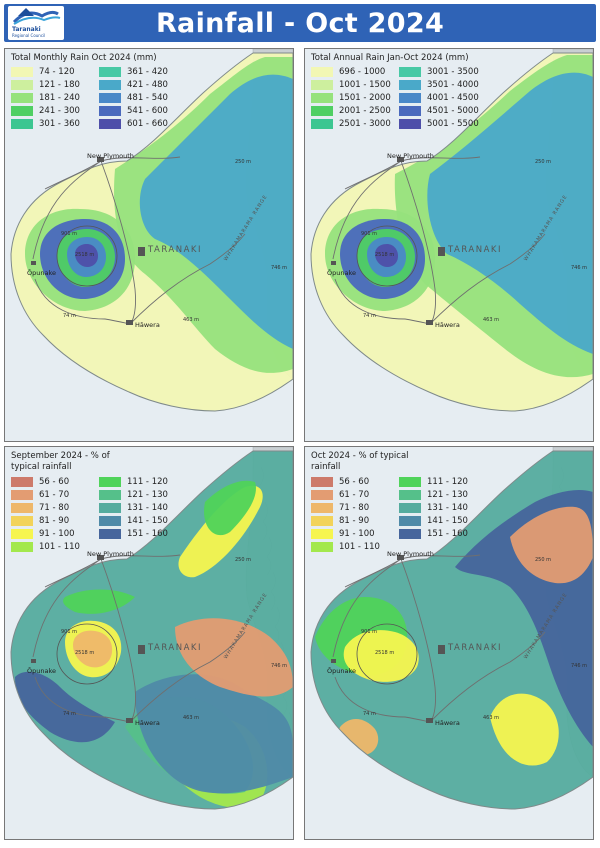 Image resolution: width=600 pixels, height=848 pixels. Describe the element at coordinates (365, 110) in the screenshot. I see `legend-label: 2001 - 2500` at that location.